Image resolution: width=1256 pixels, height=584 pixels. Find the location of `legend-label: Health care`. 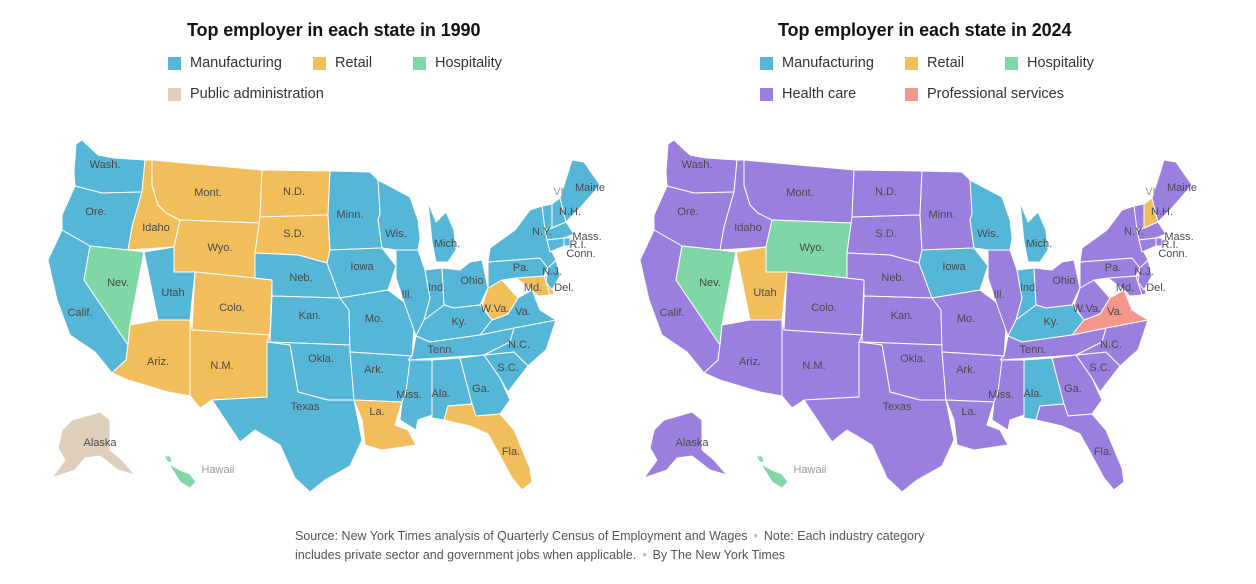

legend-label: Health care is located at coordinates (819, 94).